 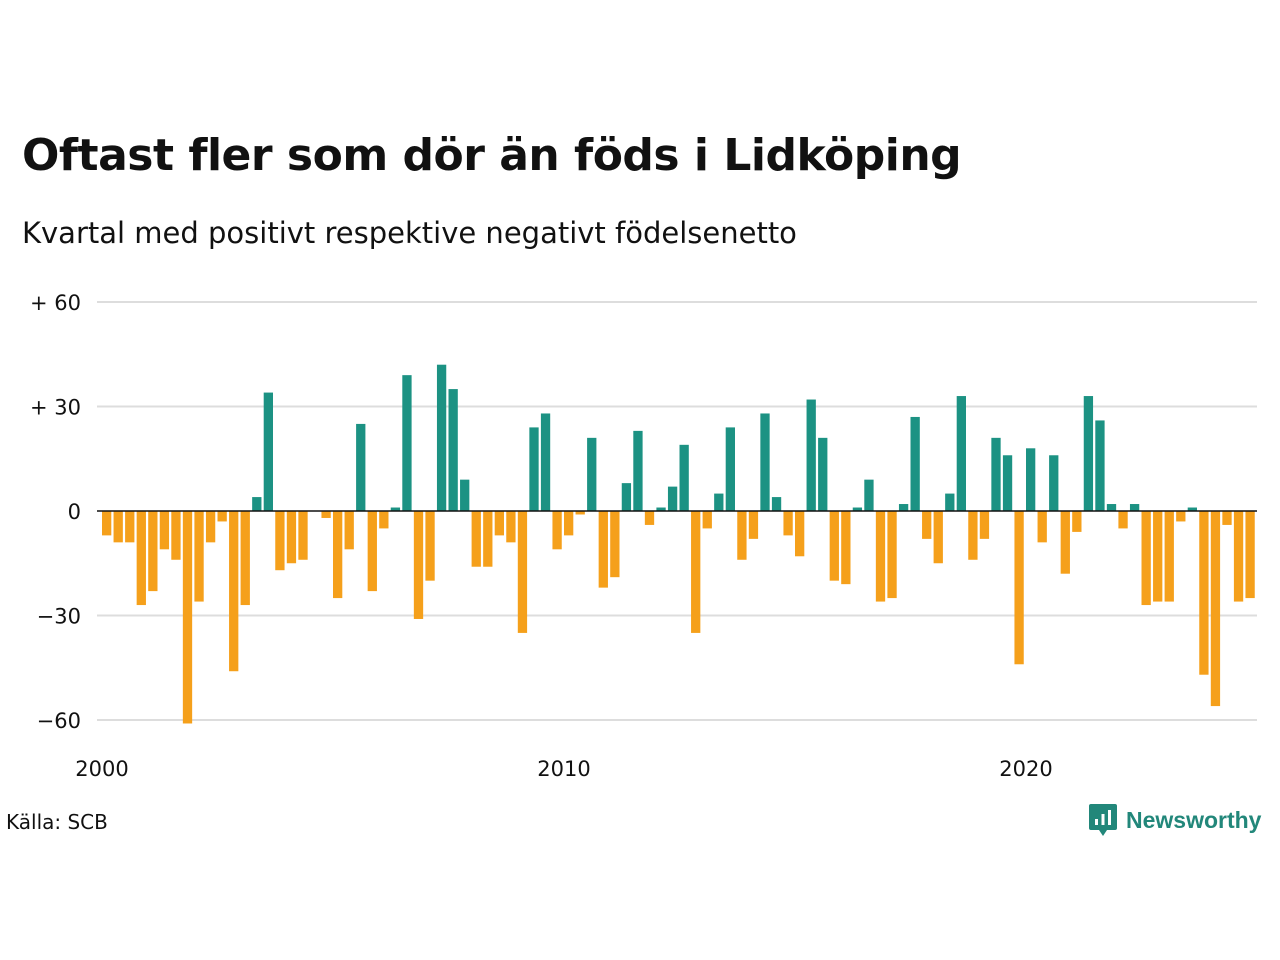 I want to click on x-tick-label: 2010, so click(x=563, y=769).